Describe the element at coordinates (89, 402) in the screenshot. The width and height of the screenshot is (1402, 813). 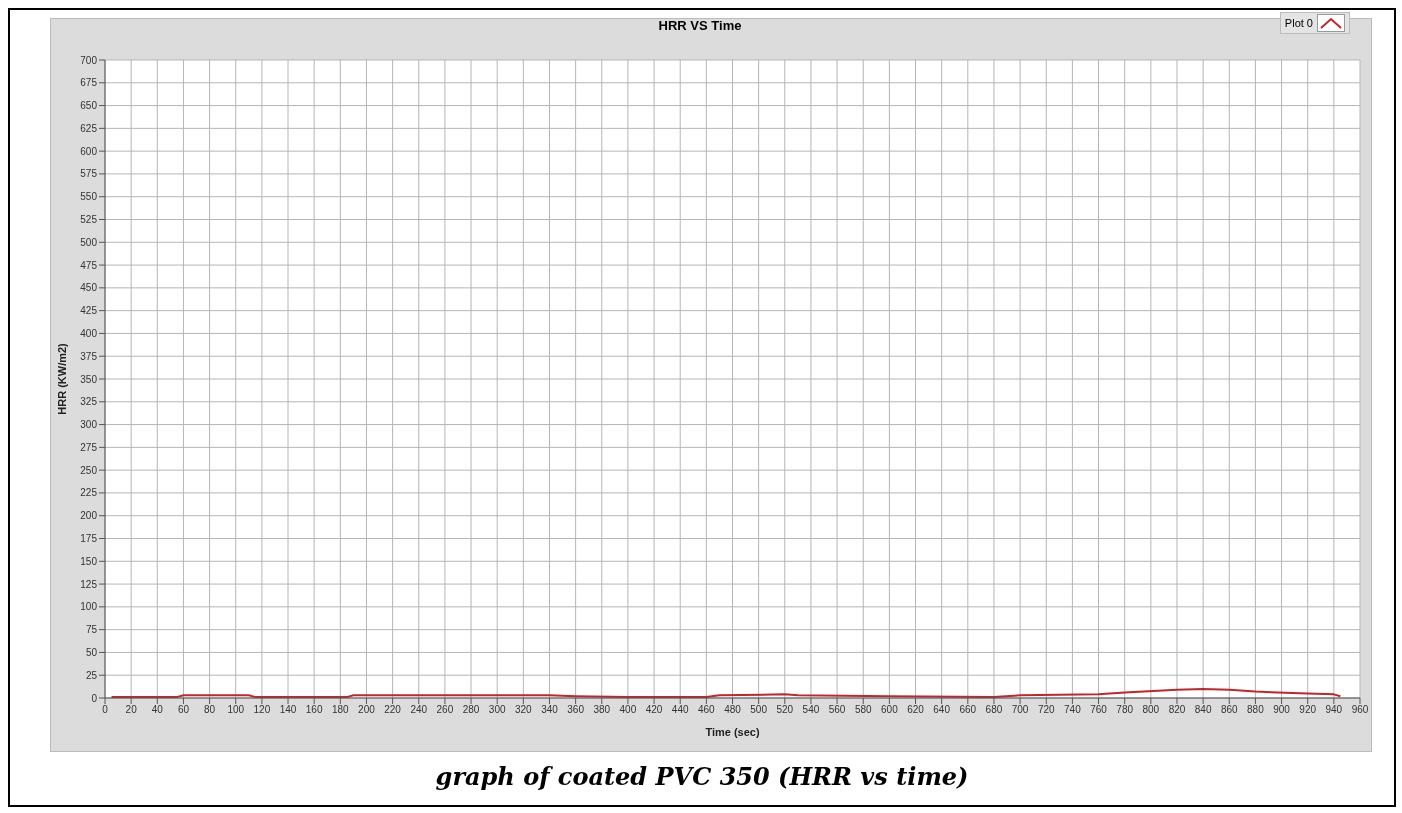
I see `y-tick-label: 325` at that location.